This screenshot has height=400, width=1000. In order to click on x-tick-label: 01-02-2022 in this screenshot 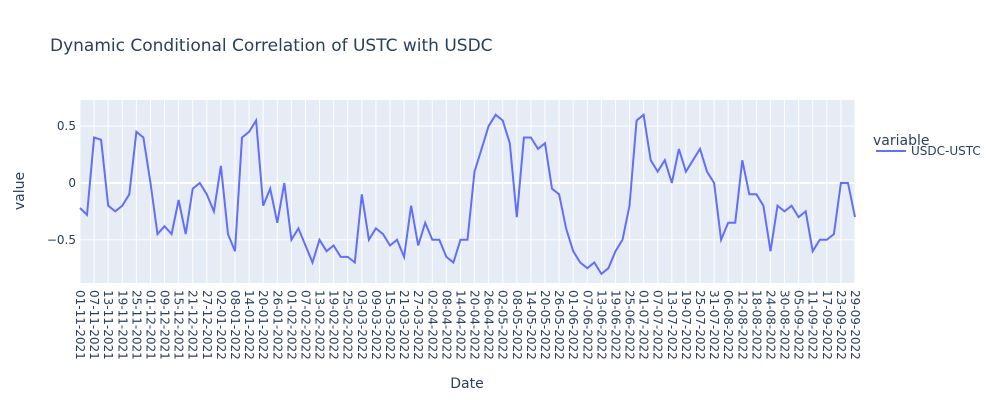, I will do `click(291, 325)`.